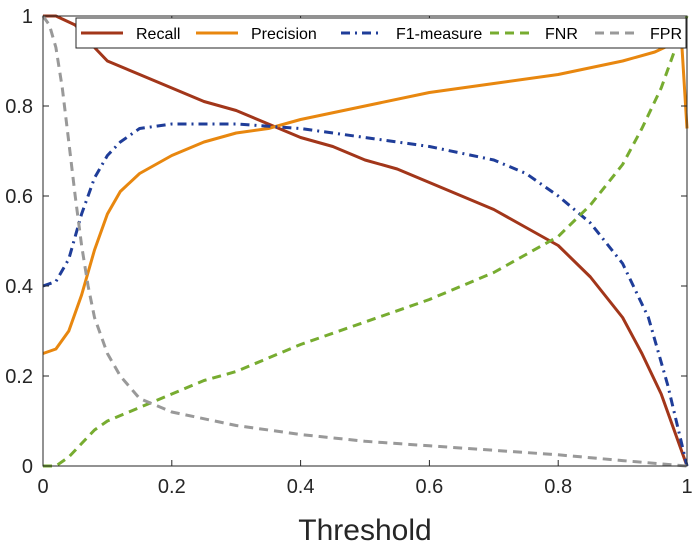 This screenshot has height=551, width=700. I want to click on x-tick-label: 0.2, so click(172, 487).